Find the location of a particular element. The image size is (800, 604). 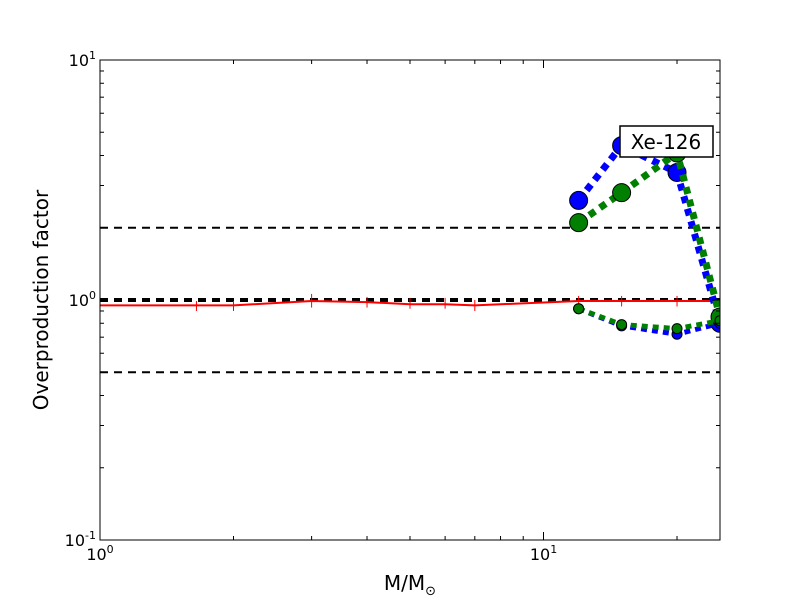

annotation-box: Xe-126 is located at coordinates (666, 141).